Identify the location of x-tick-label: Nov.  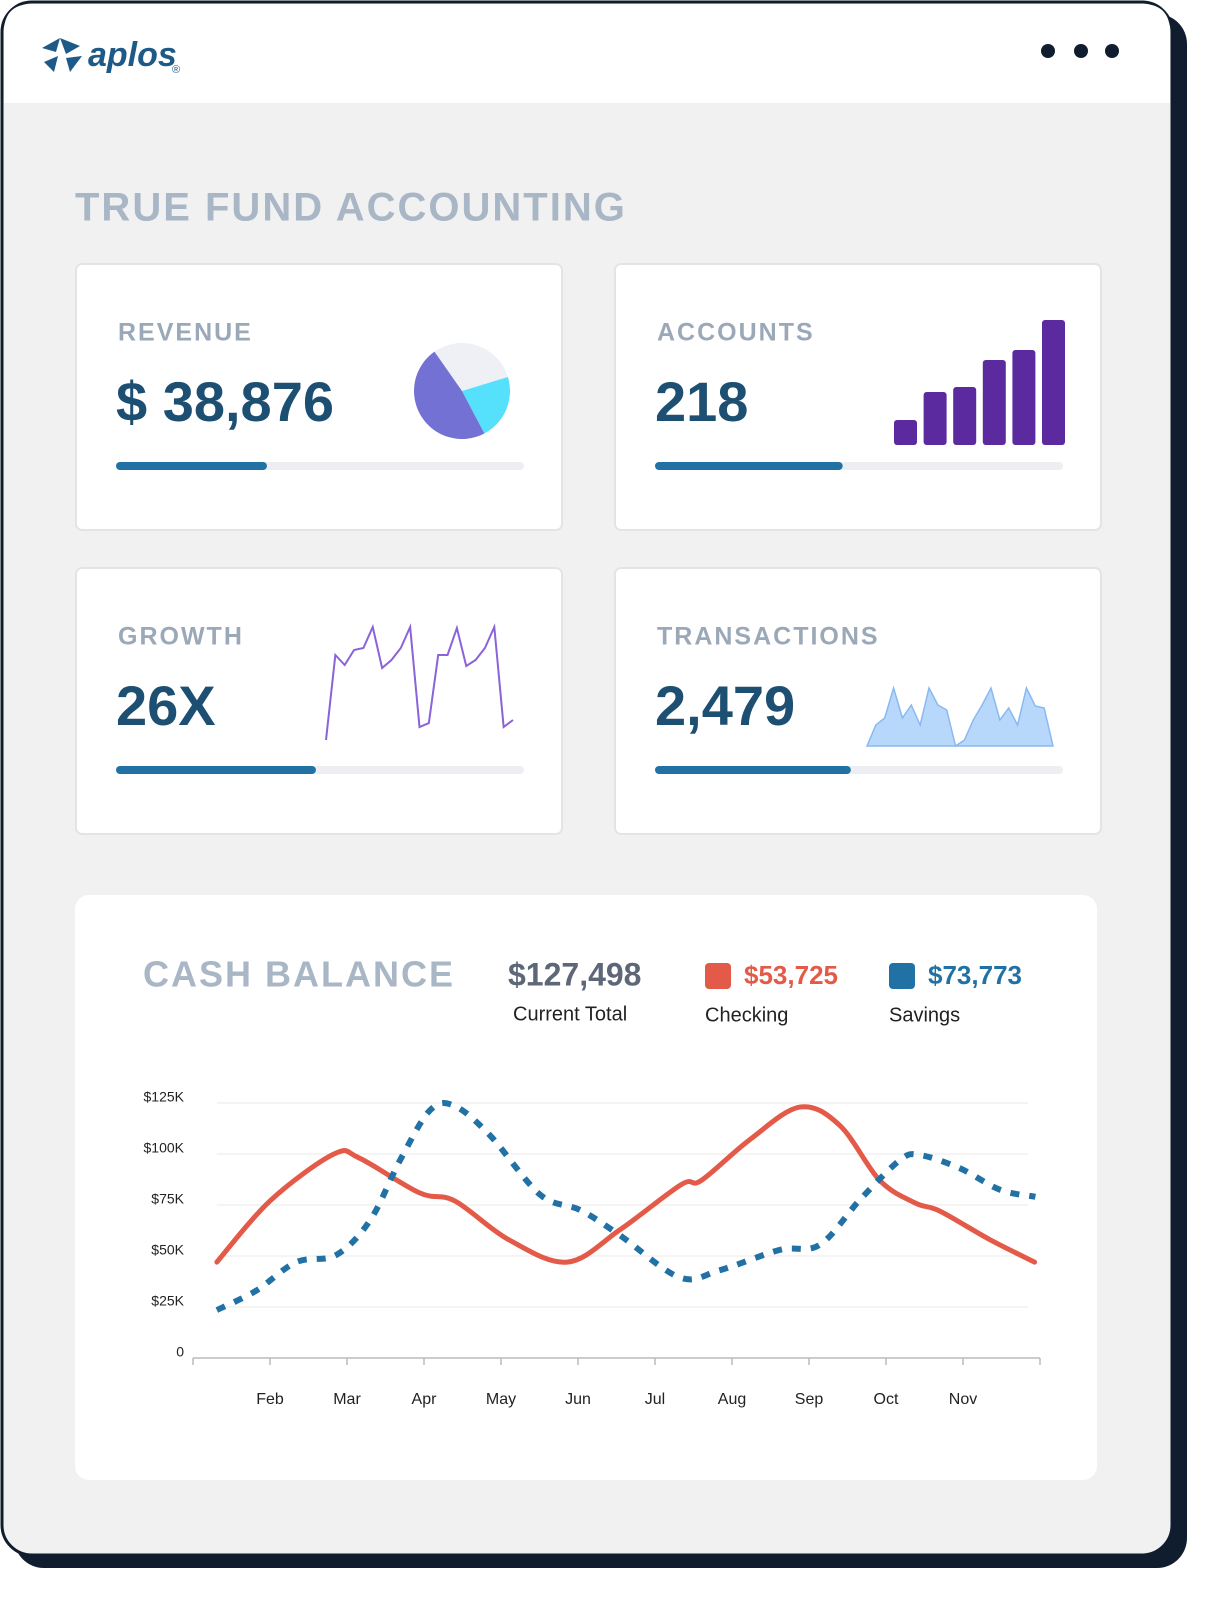
(963, 1399).